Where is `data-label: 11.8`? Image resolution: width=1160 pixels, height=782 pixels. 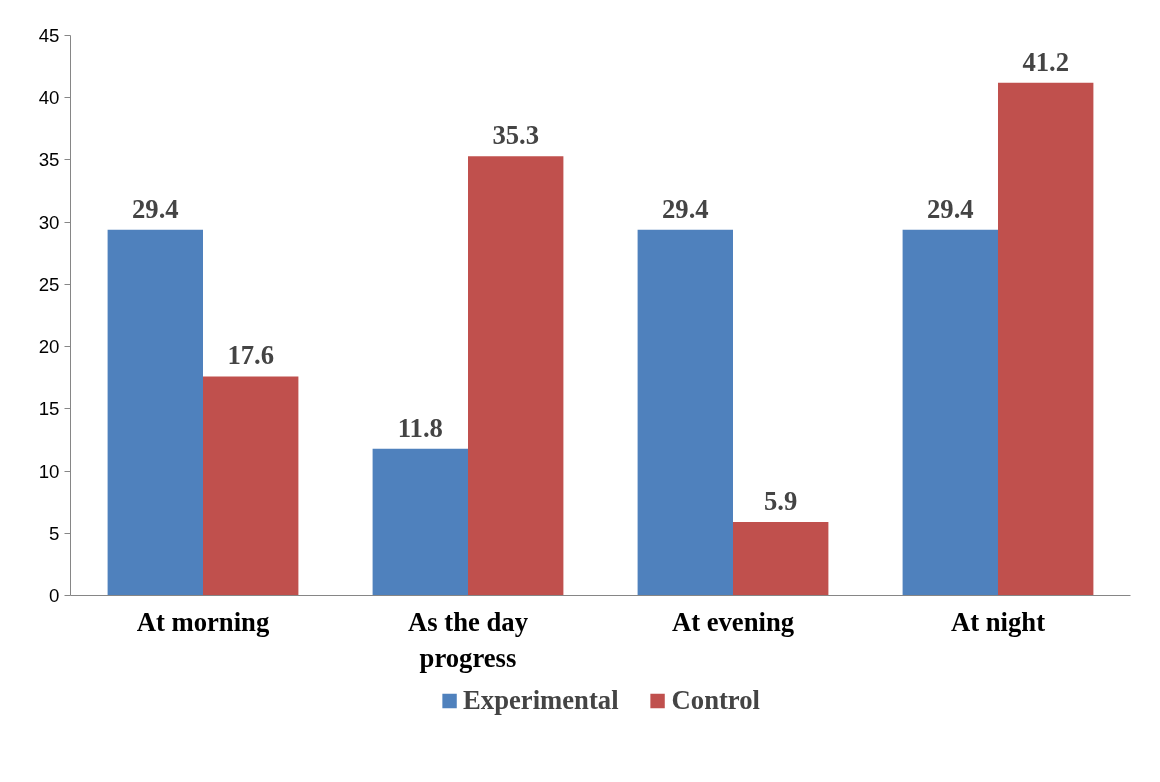
data-label: 11.8 is located at coordinates (420, 427).